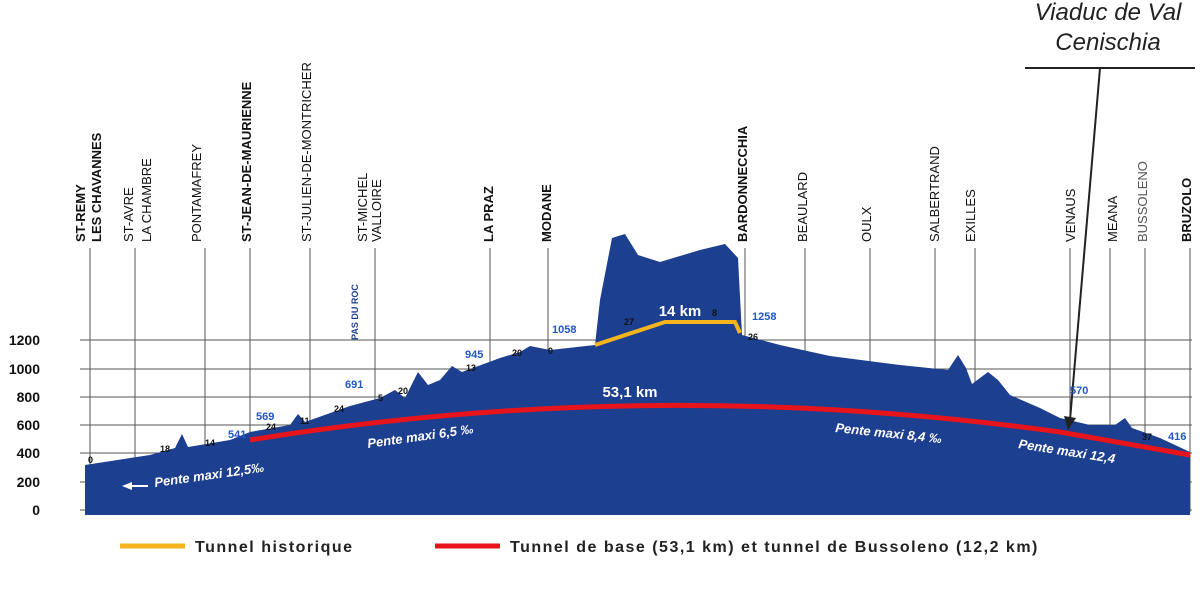  What do you see at coordinates (24, 369) in the screenshot?
I see `axis-label: 1000` at bounding box center [24, 369].